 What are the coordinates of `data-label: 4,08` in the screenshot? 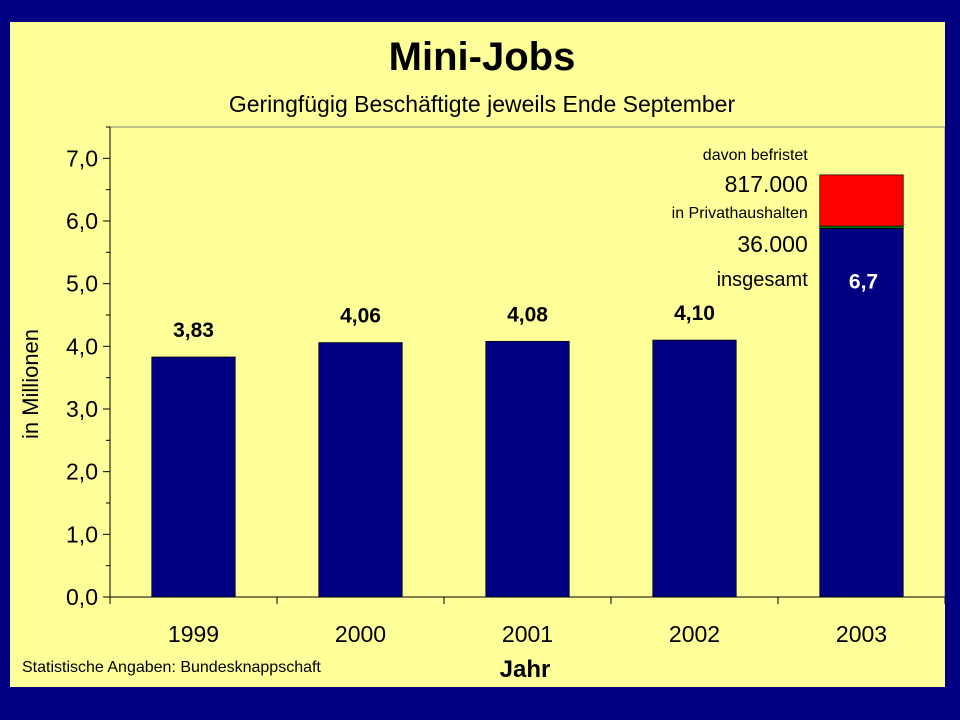 It's located at (527, 314).